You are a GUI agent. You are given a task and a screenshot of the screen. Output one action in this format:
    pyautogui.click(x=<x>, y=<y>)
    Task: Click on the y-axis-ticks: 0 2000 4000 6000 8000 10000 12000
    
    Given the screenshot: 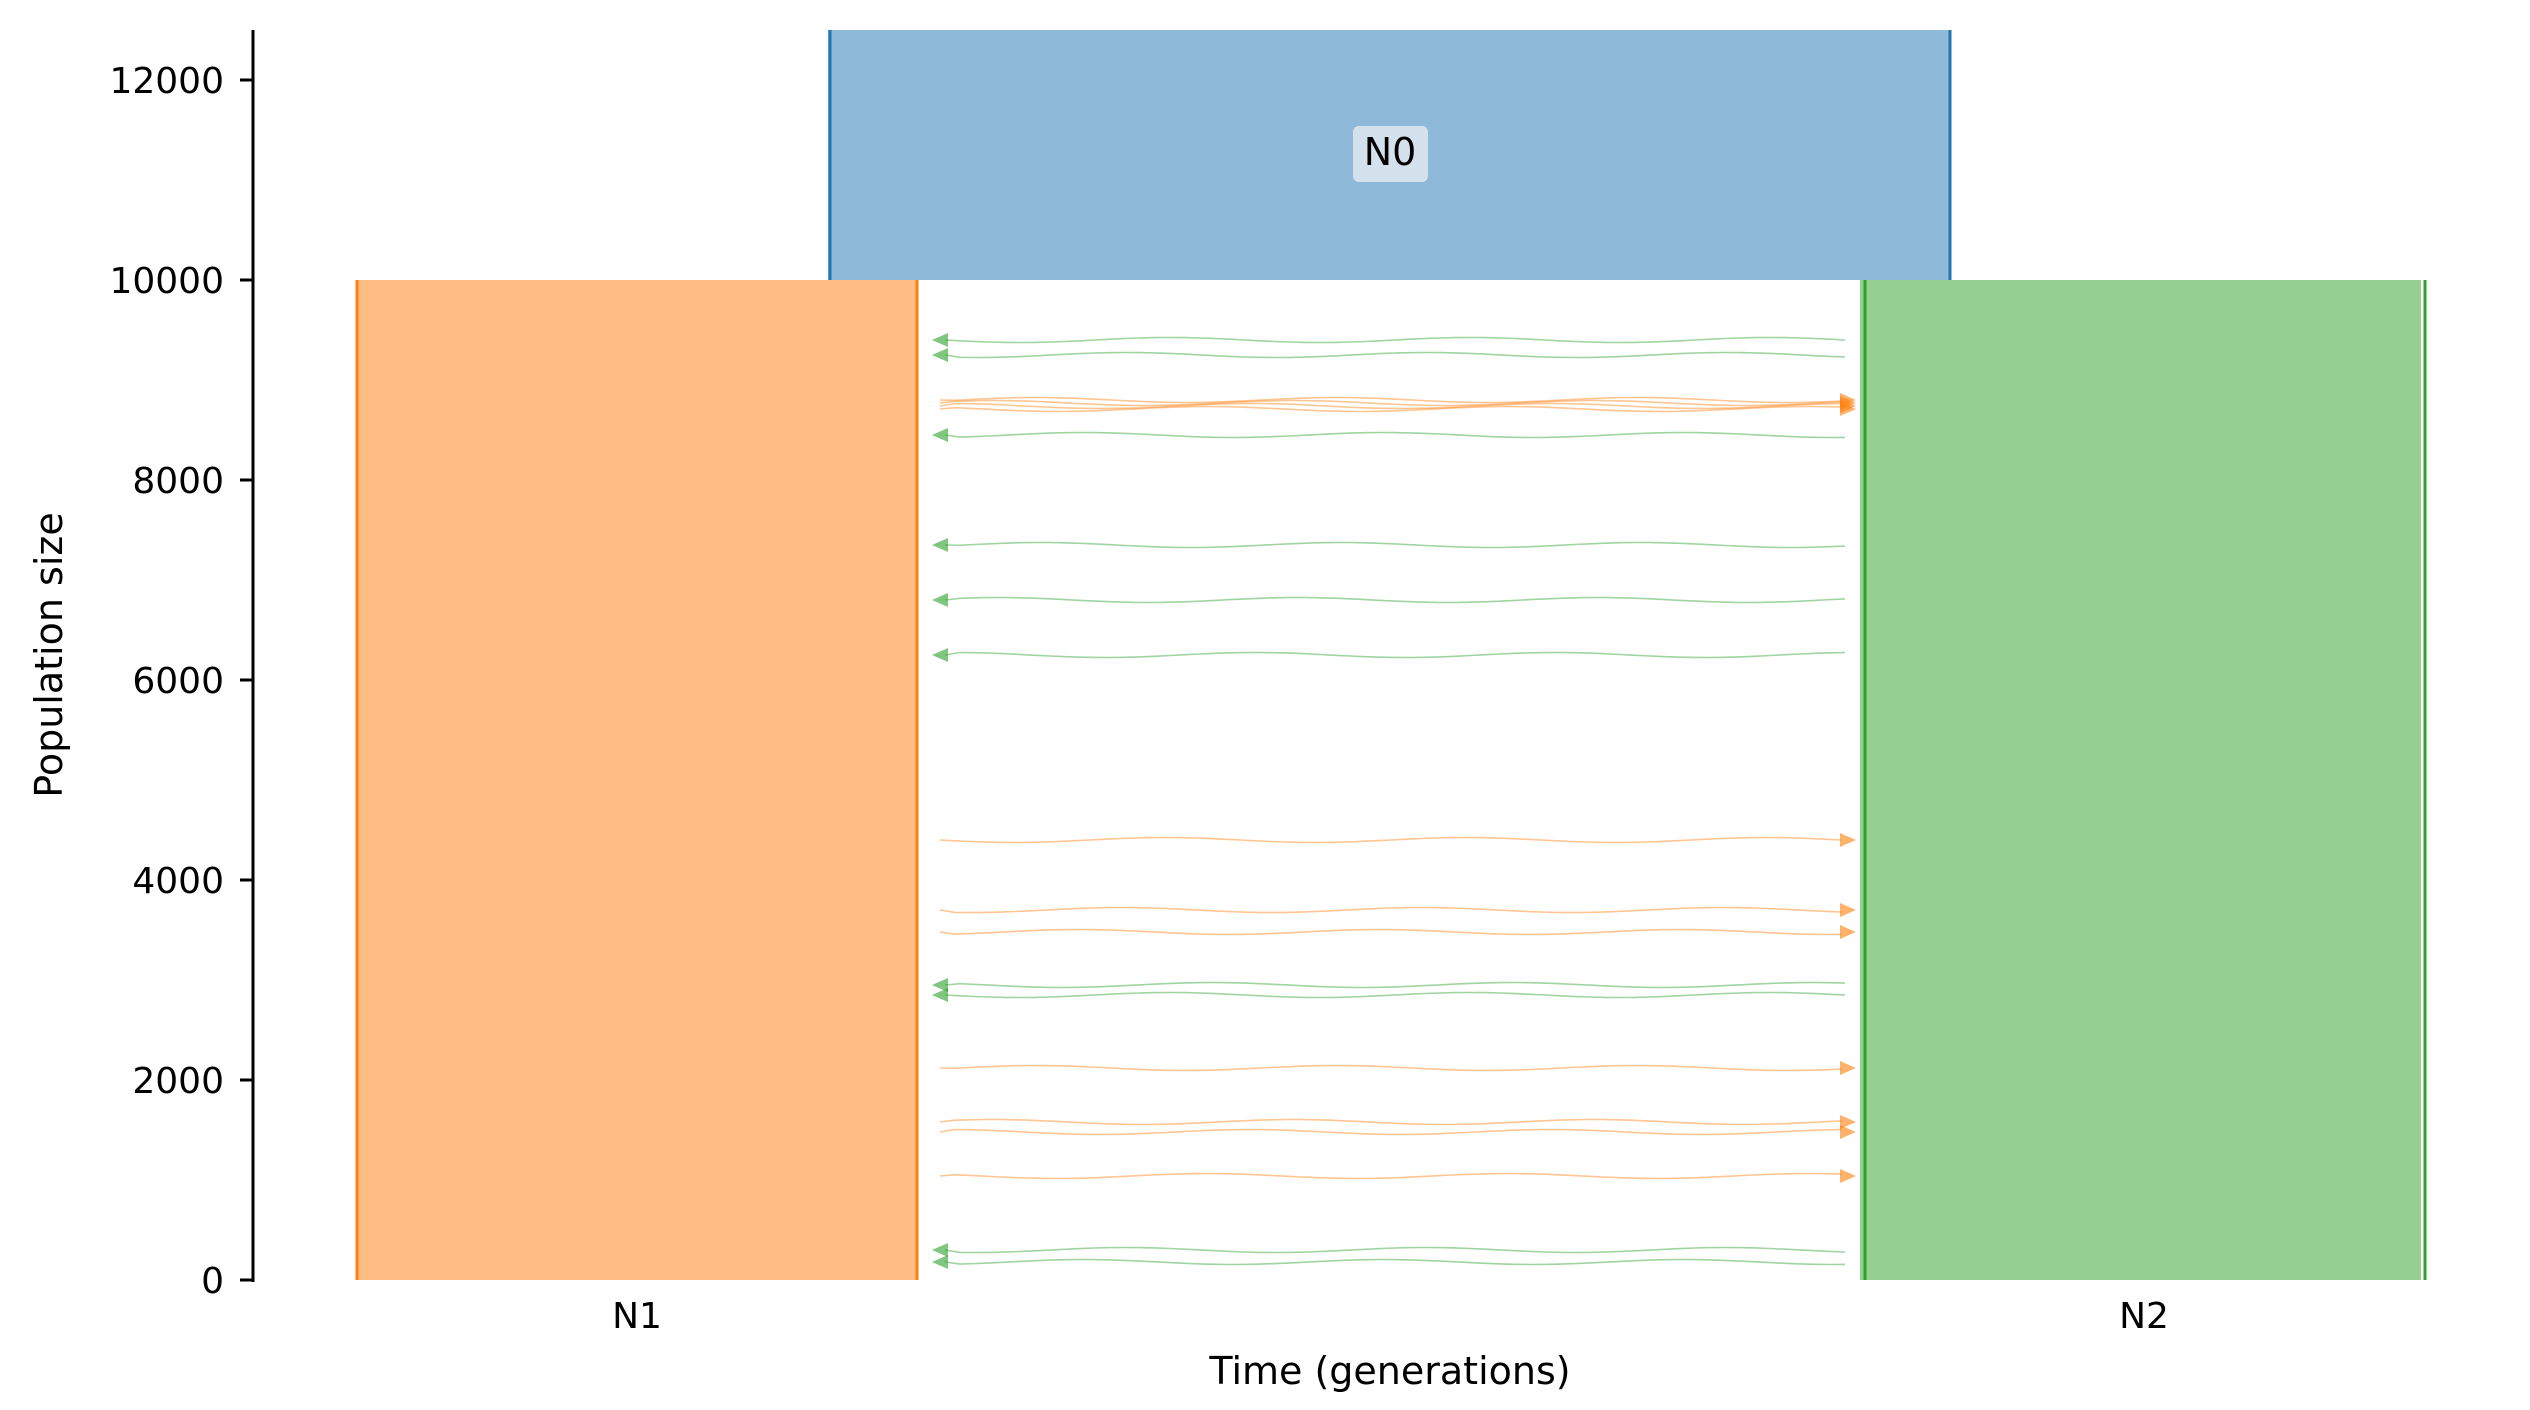 What is the action you would take?
    pyautogui.click(x=181, y=681)
    